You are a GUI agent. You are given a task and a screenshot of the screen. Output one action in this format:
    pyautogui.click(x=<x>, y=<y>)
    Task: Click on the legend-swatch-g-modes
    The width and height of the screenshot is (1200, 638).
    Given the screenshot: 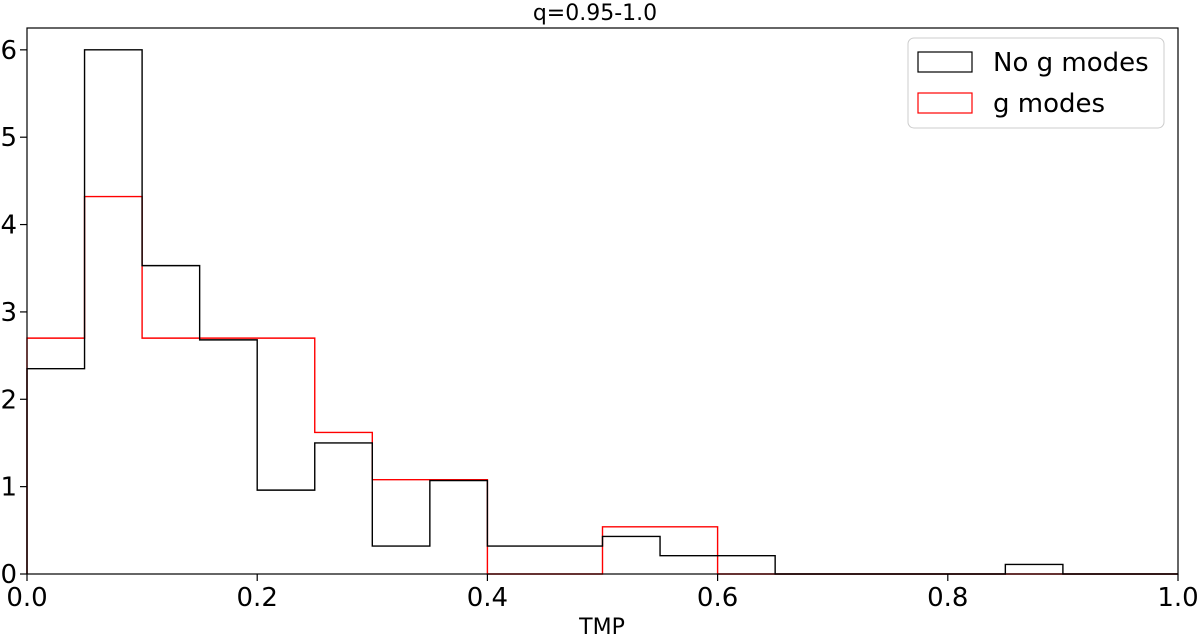 What is the action you would take?
    pyautogui.click(x=945, y=103)
    